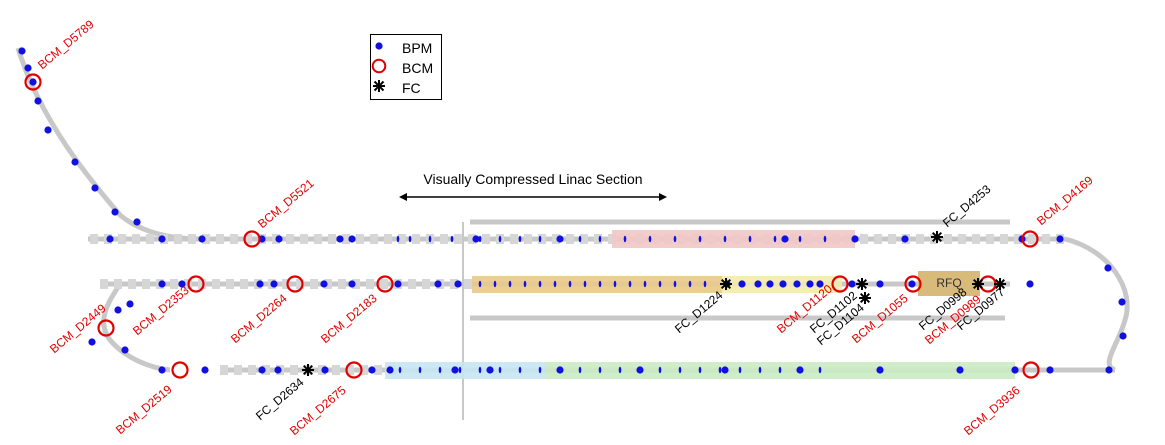  I want to click on legend-label-bpm: BPM, so click(417, 48).